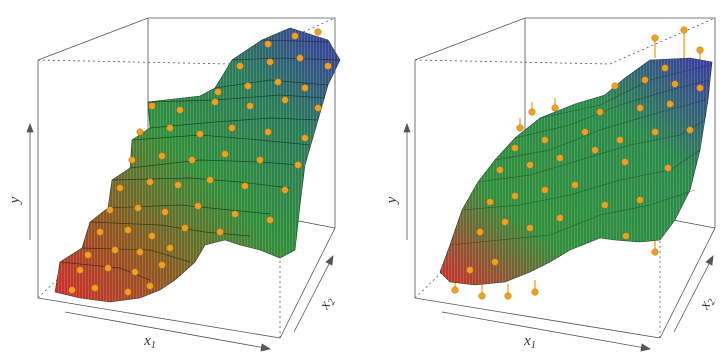 This screenshot has width=727, height=352. Describe the element at coordinates (15, 200) in the screenshot. I see `left-y-axis-label: y` at that location.